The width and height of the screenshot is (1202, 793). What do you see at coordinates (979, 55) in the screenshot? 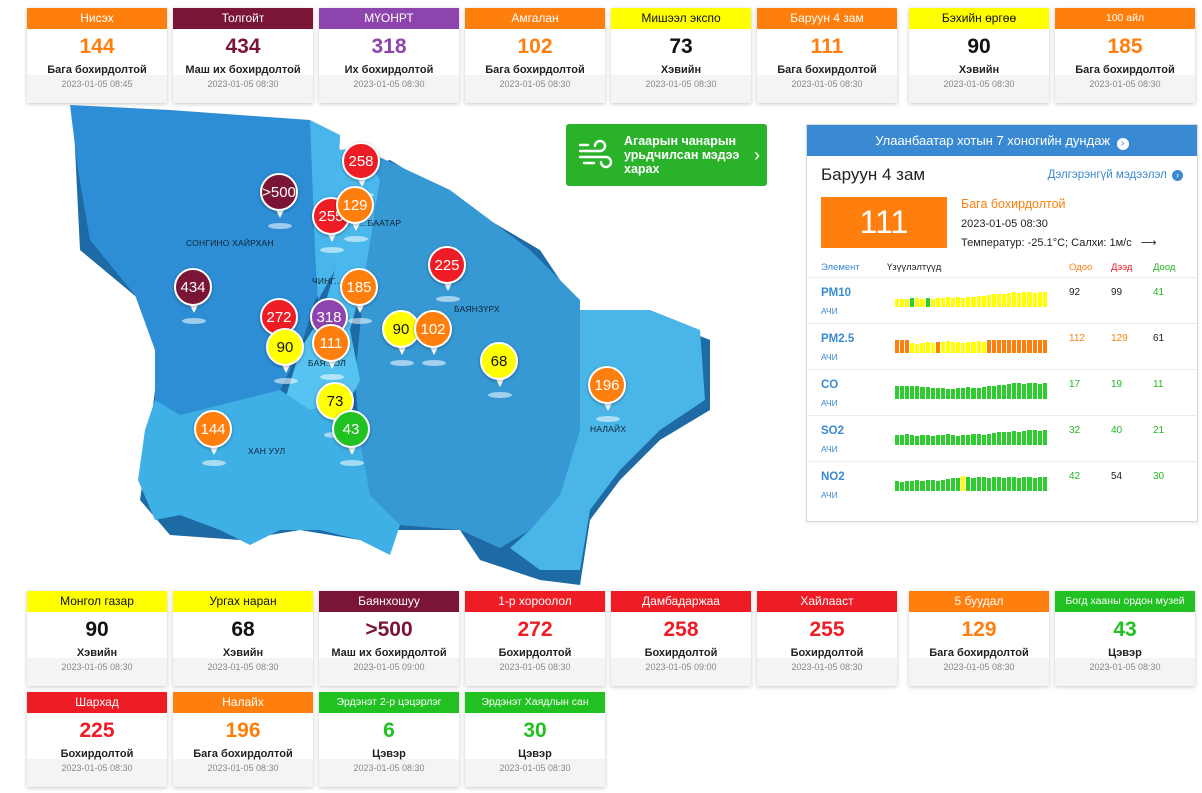
I see `station-card: Бэхийн өргөө 90 Хэвийн 2023-01-05 08:30` at bounding box center [979, 55].